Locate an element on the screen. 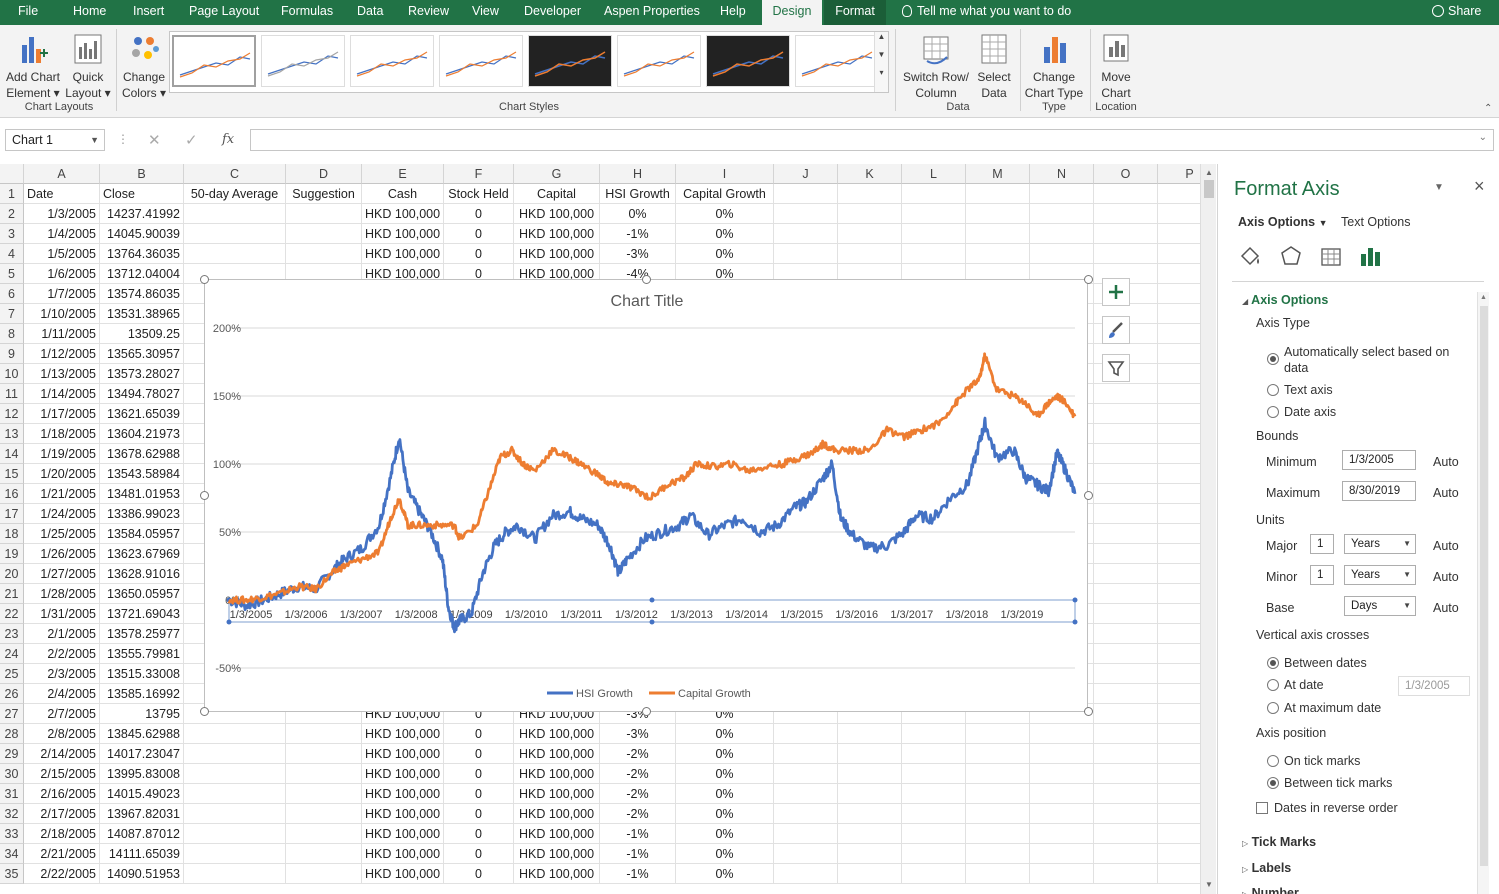  collapse-ribbon-icon: ⌃ is located at coordinates (1488, 108).